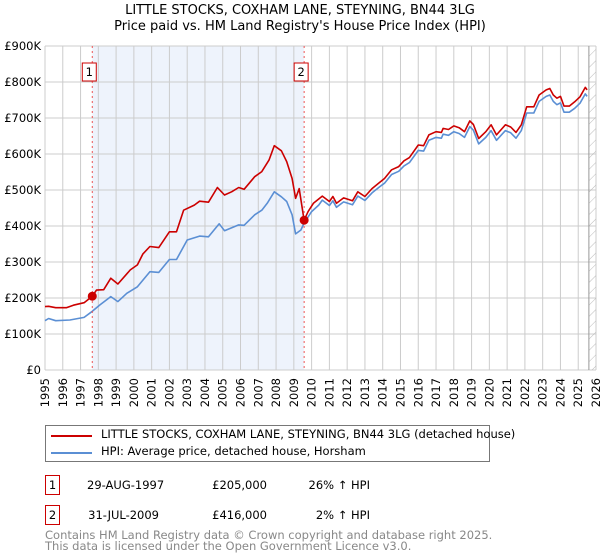 This screenshot has height=560, width=600. Describe the element at coordinates (22, 118) in the screenshot. I see `y-tick-label: £700K` at that location.